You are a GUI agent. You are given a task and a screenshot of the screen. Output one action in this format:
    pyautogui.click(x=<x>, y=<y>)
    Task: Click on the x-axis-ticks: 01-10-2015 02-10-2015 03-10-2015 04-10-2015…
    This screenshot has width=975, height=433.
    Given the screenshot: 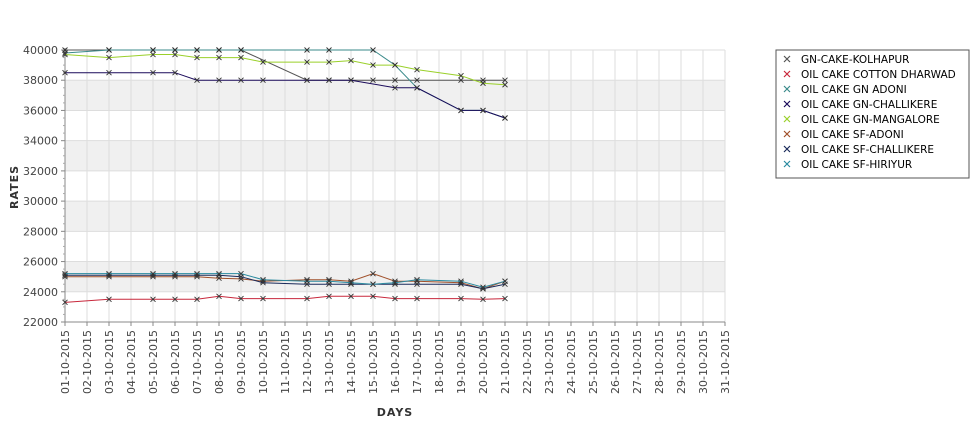 What is the action you would take?
    pyautogui.click(x=395, y=358)
    